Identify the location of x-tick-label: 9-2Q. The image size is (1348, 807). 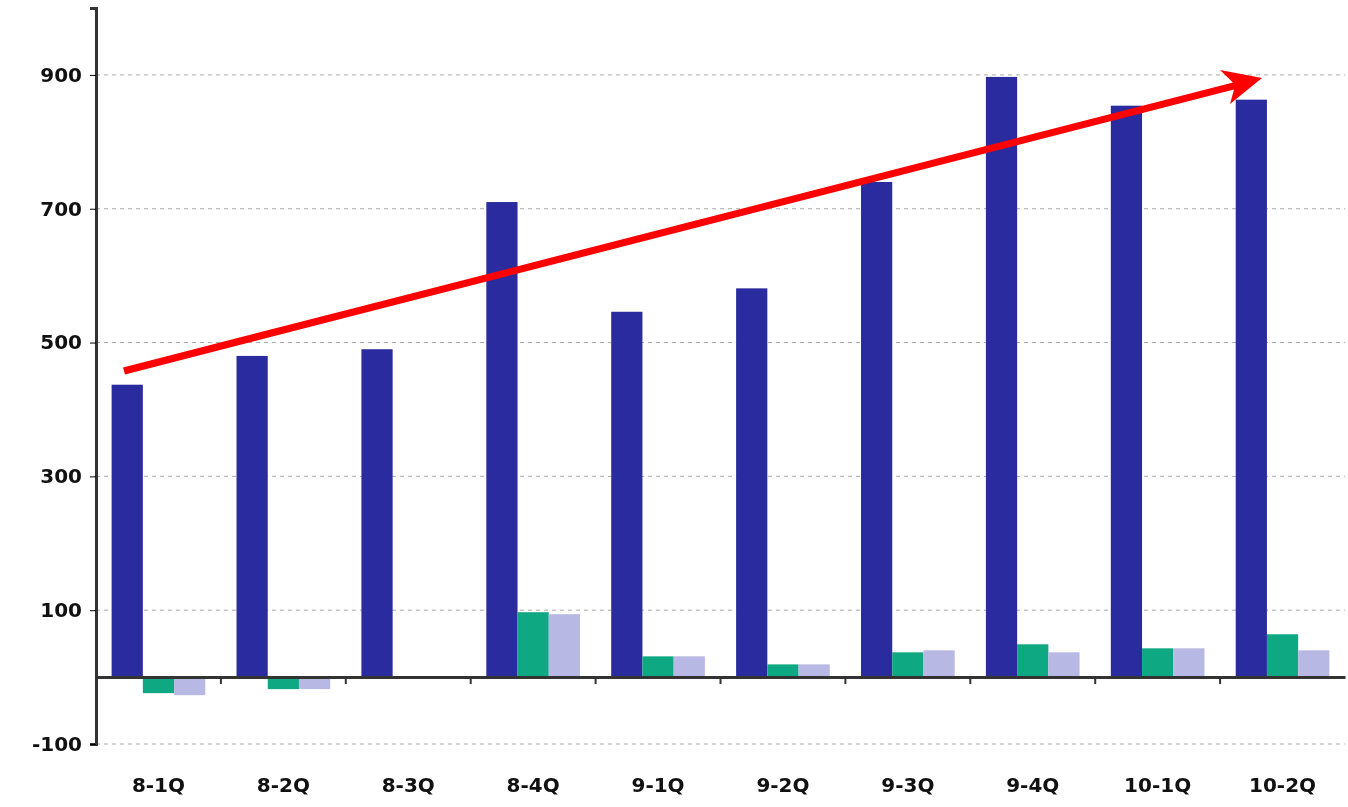
(783, 785).